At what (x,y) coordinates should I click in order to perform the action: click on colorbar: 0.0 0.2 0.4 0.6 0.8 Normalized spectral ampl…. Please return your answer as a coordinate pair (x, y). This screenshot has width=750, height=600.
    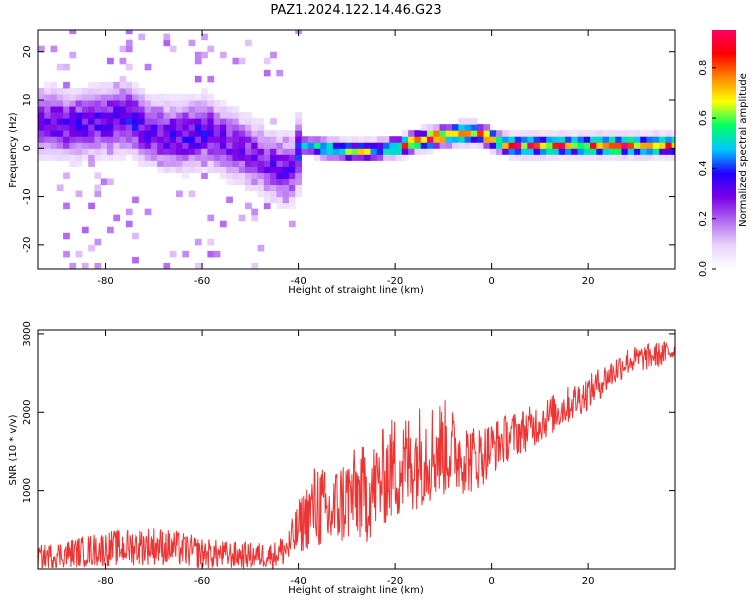
    Looking at the image, I should click on (723, 153).